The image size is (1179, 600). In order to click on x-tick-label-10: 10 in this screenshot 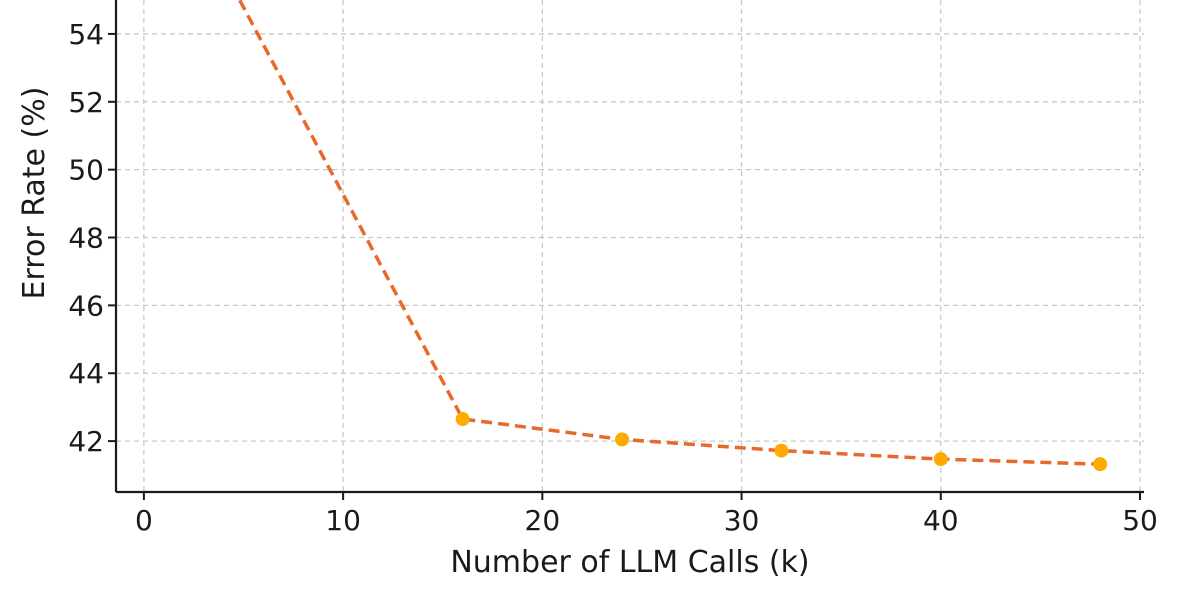, I will do `click(343, 520)`.